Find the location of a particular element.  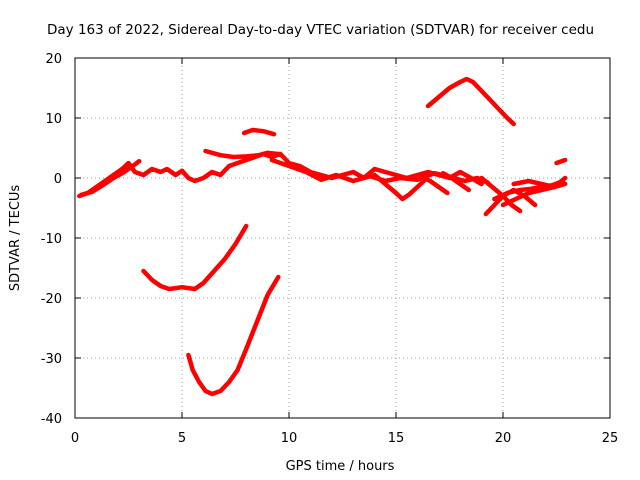

x-axis-label: GPS time / hours is located at coordinates (340, 466).